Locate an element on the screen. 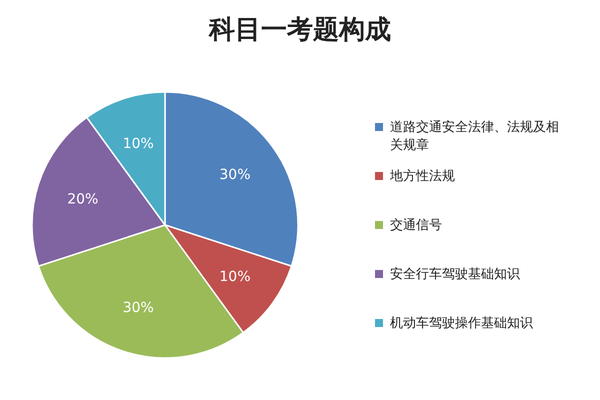  legend-label: 安全行车驾驶基础知识 is located at coordinates (455, 274).